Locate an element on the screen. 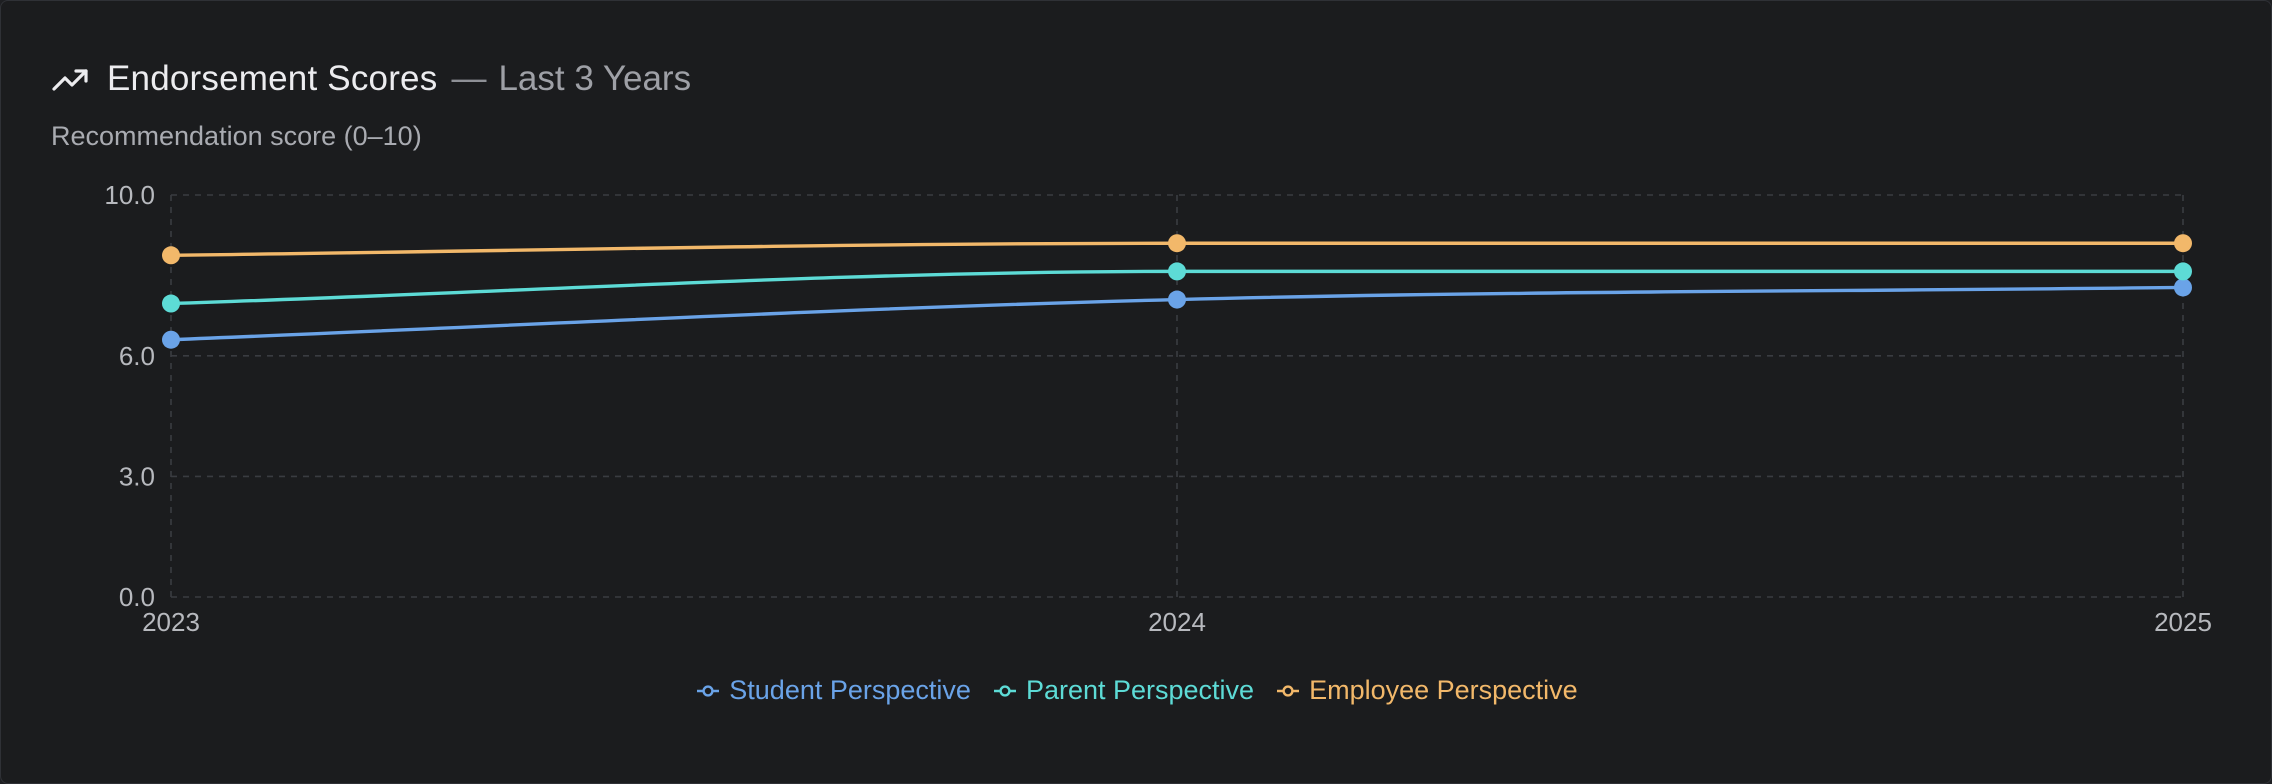 Image resolution: width=2272 pixels, height=784 pixels. legend-item-employee: Employee Perspective is located at coordinates (1427, 690).